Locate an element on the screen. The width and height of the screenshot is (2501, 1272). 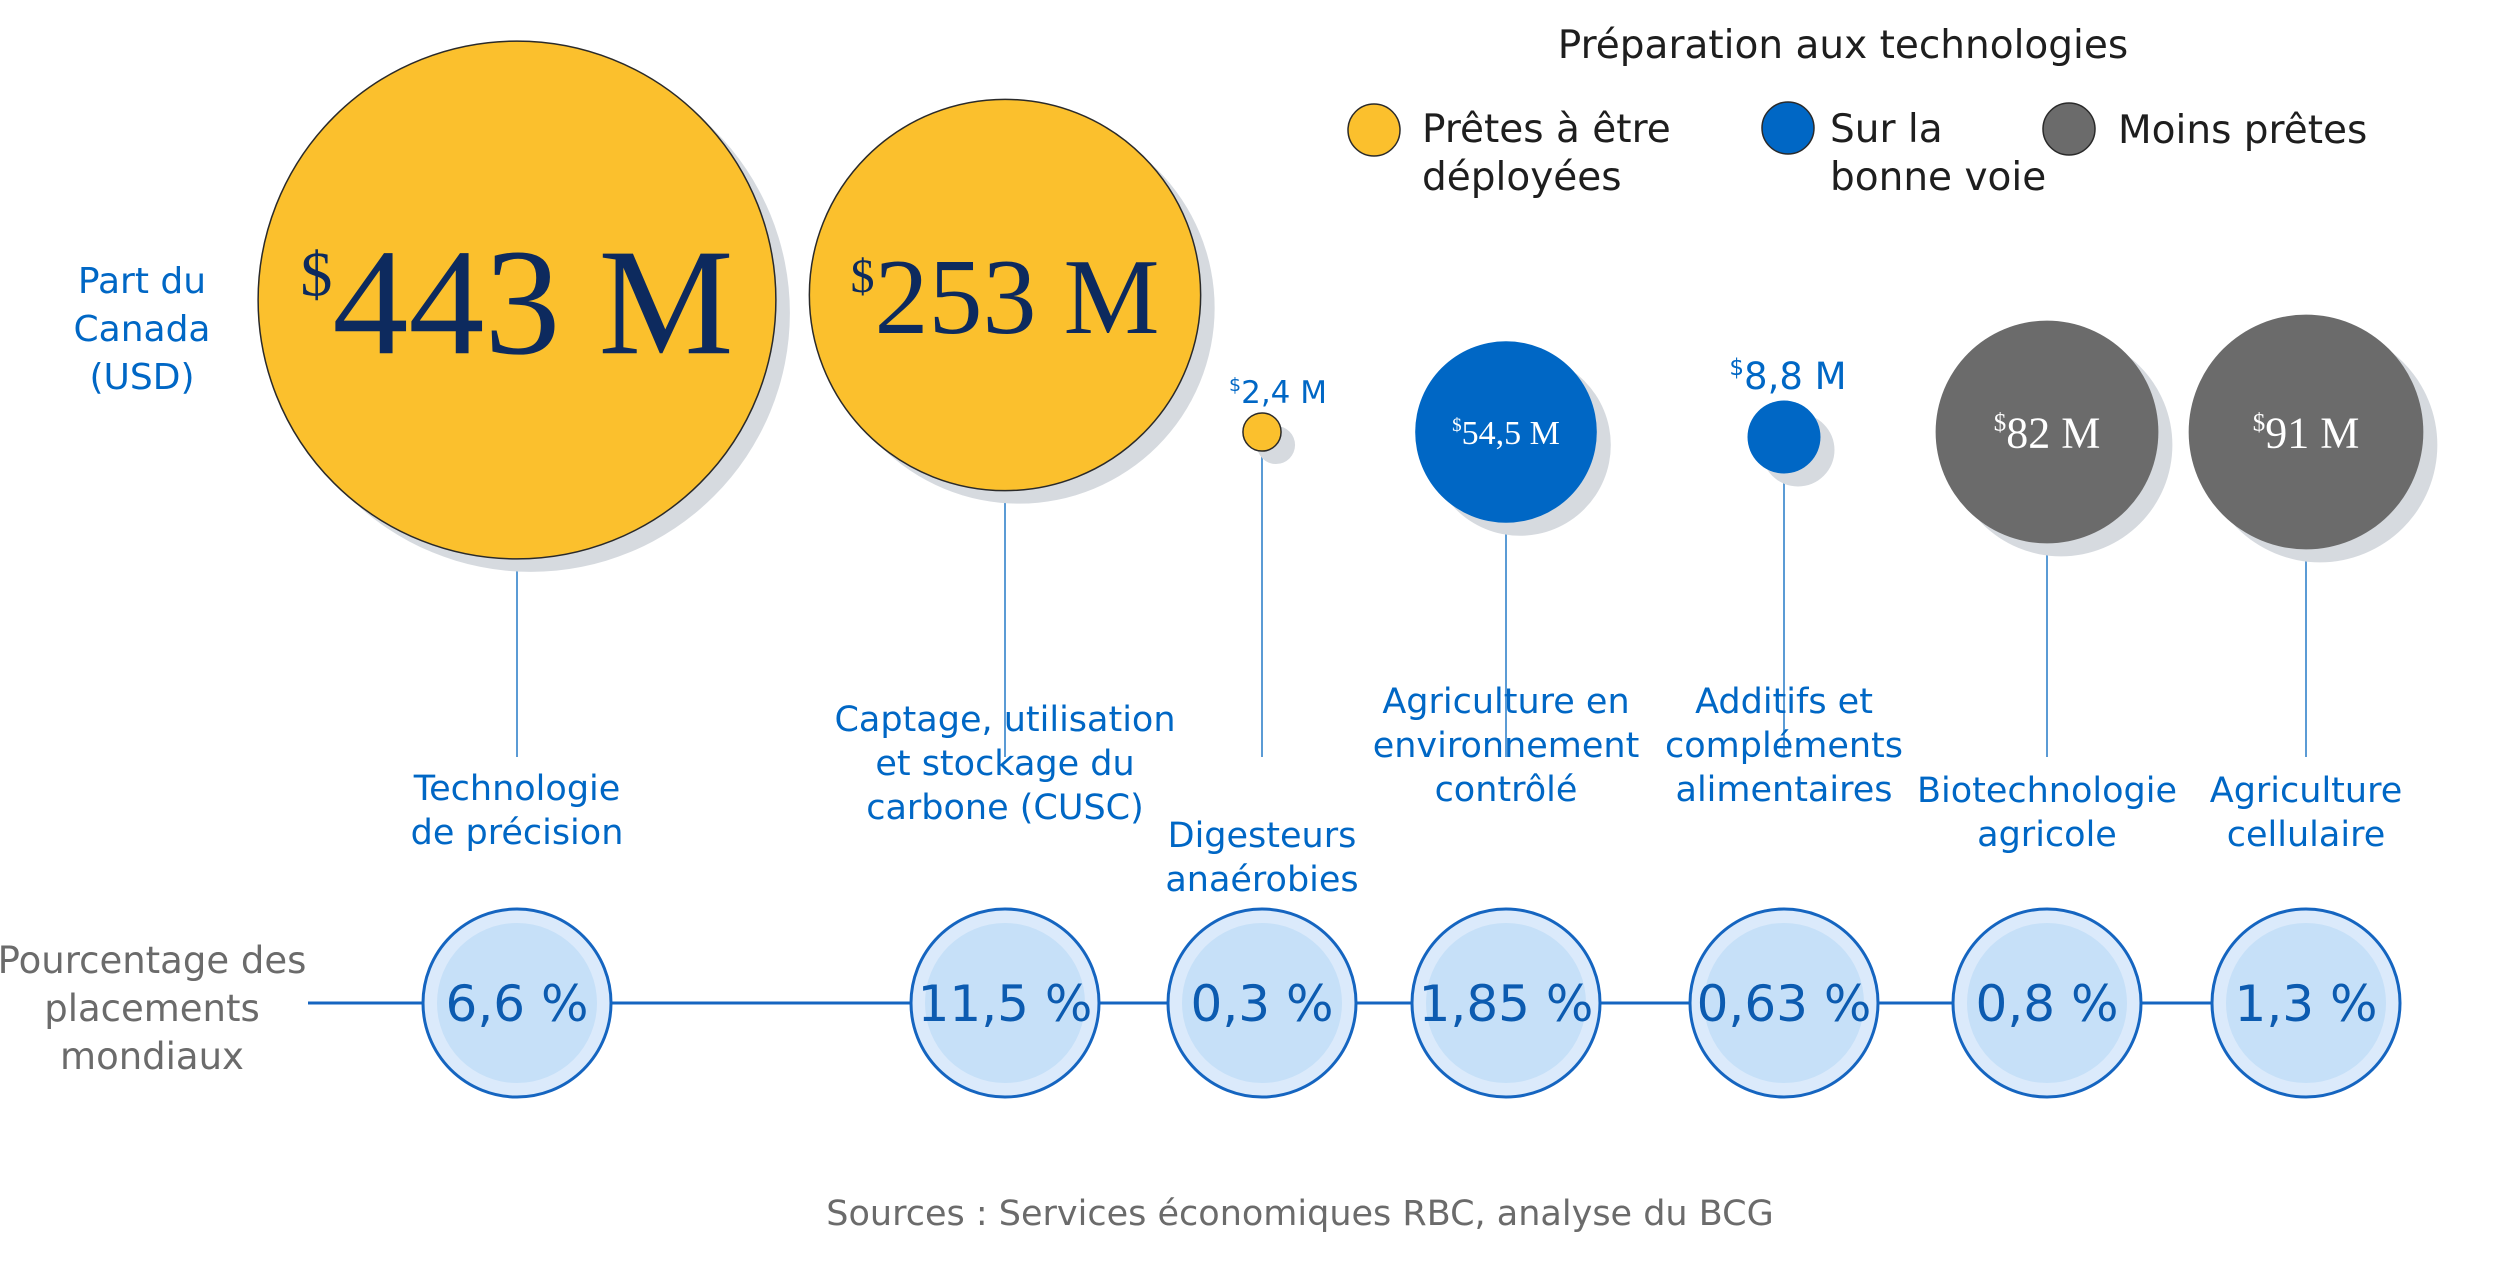
share-value: 0,3 % is located at coordinates (1262, 1004).